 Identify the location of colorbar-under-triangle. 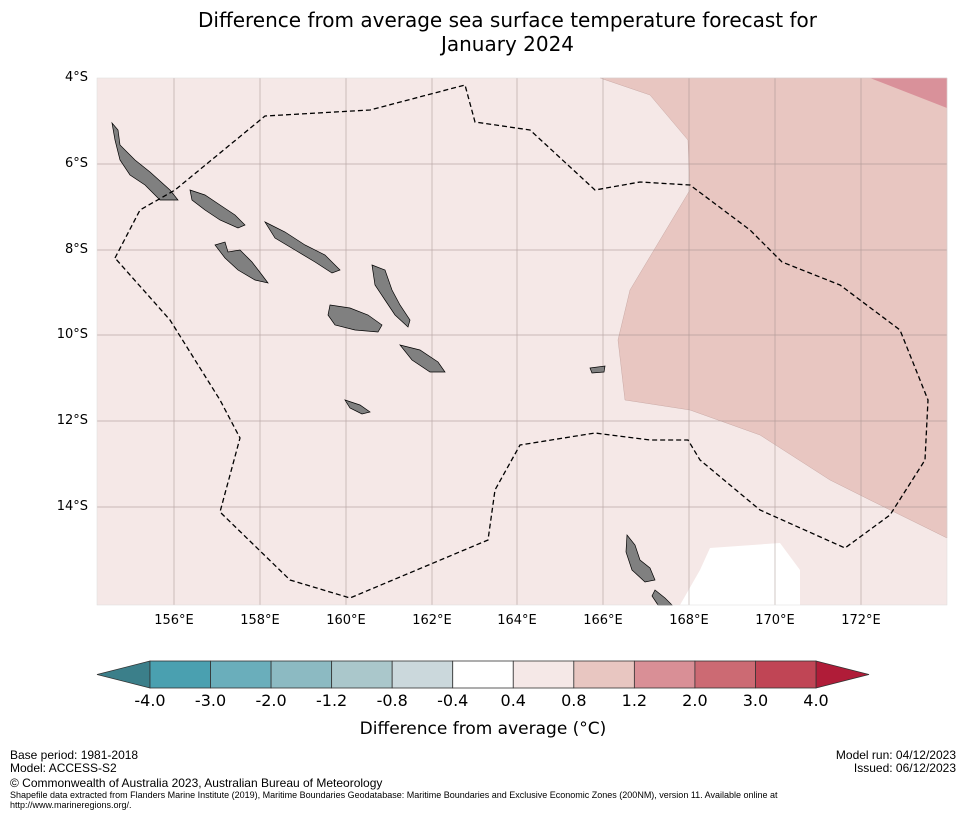
(123, 674).